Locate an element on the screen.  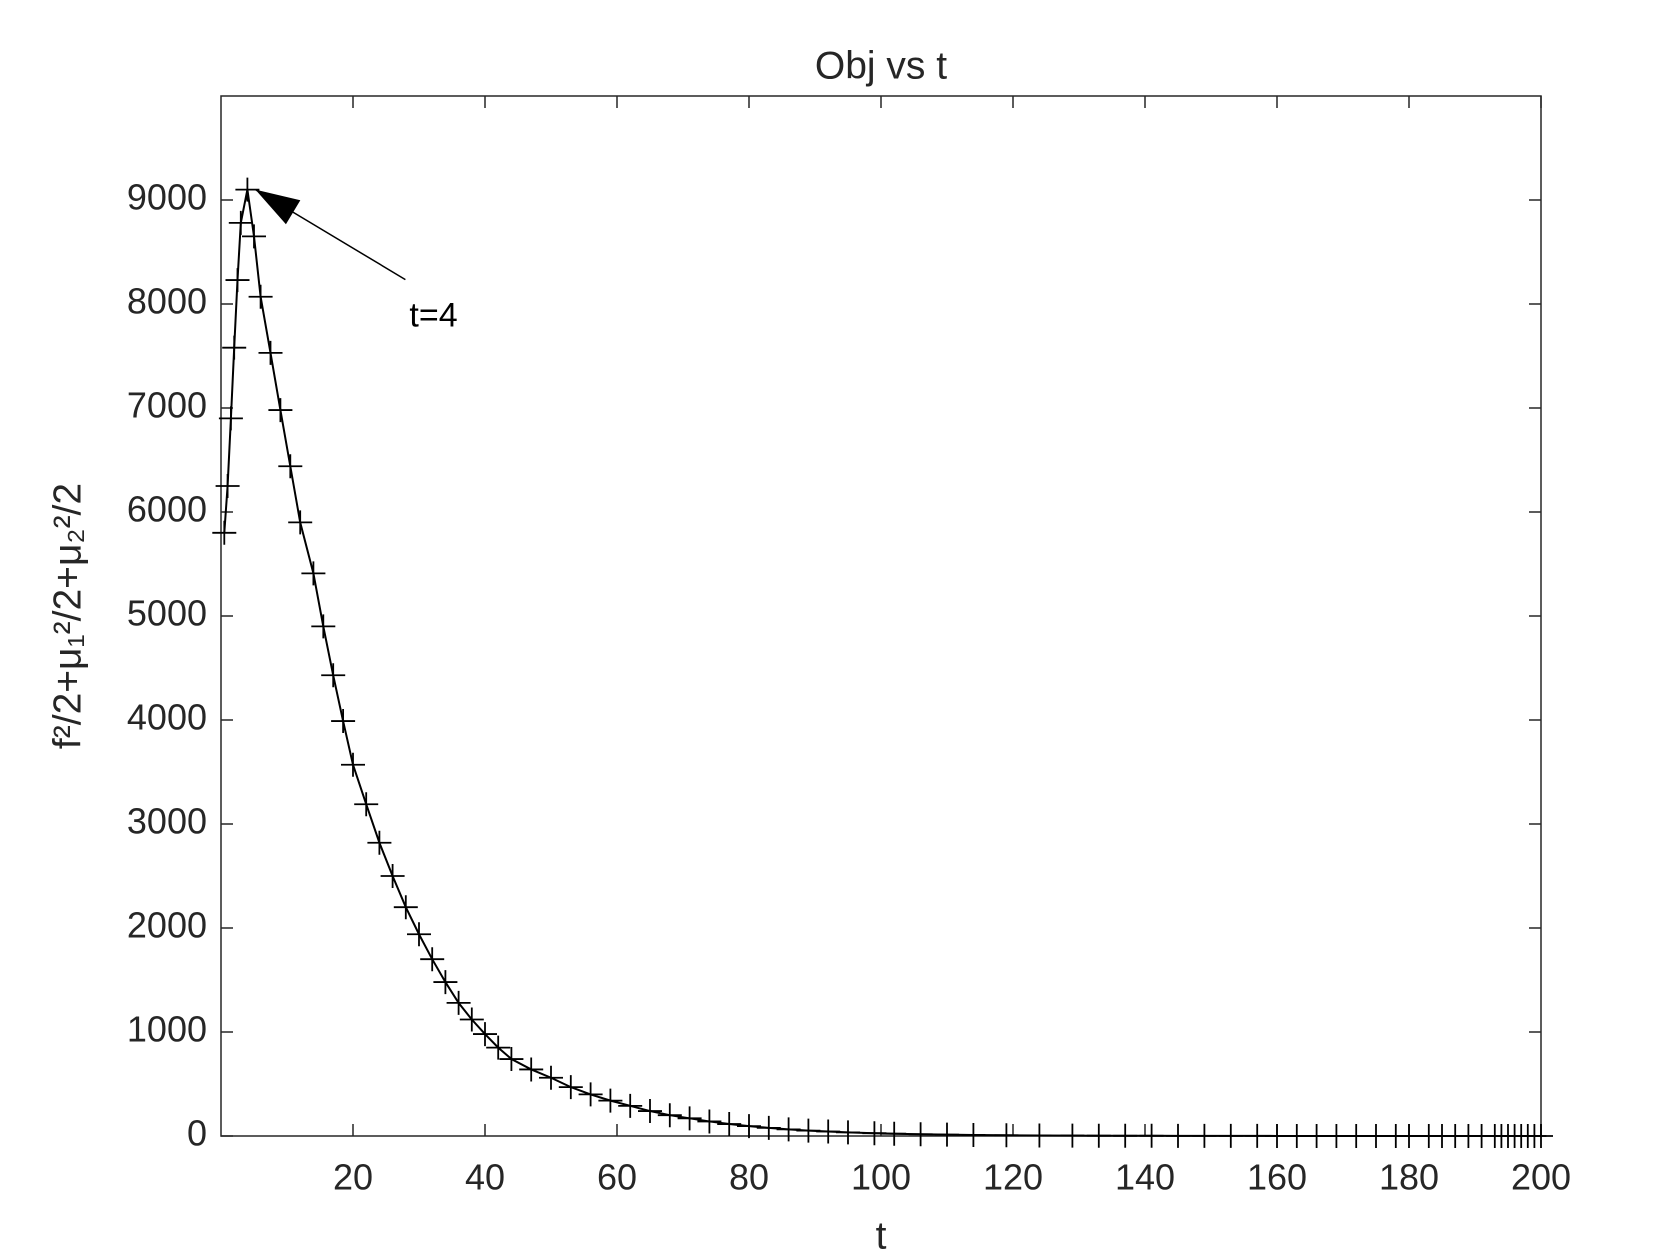
x-tick-label: 20 is located at coordinates (353, 1177).